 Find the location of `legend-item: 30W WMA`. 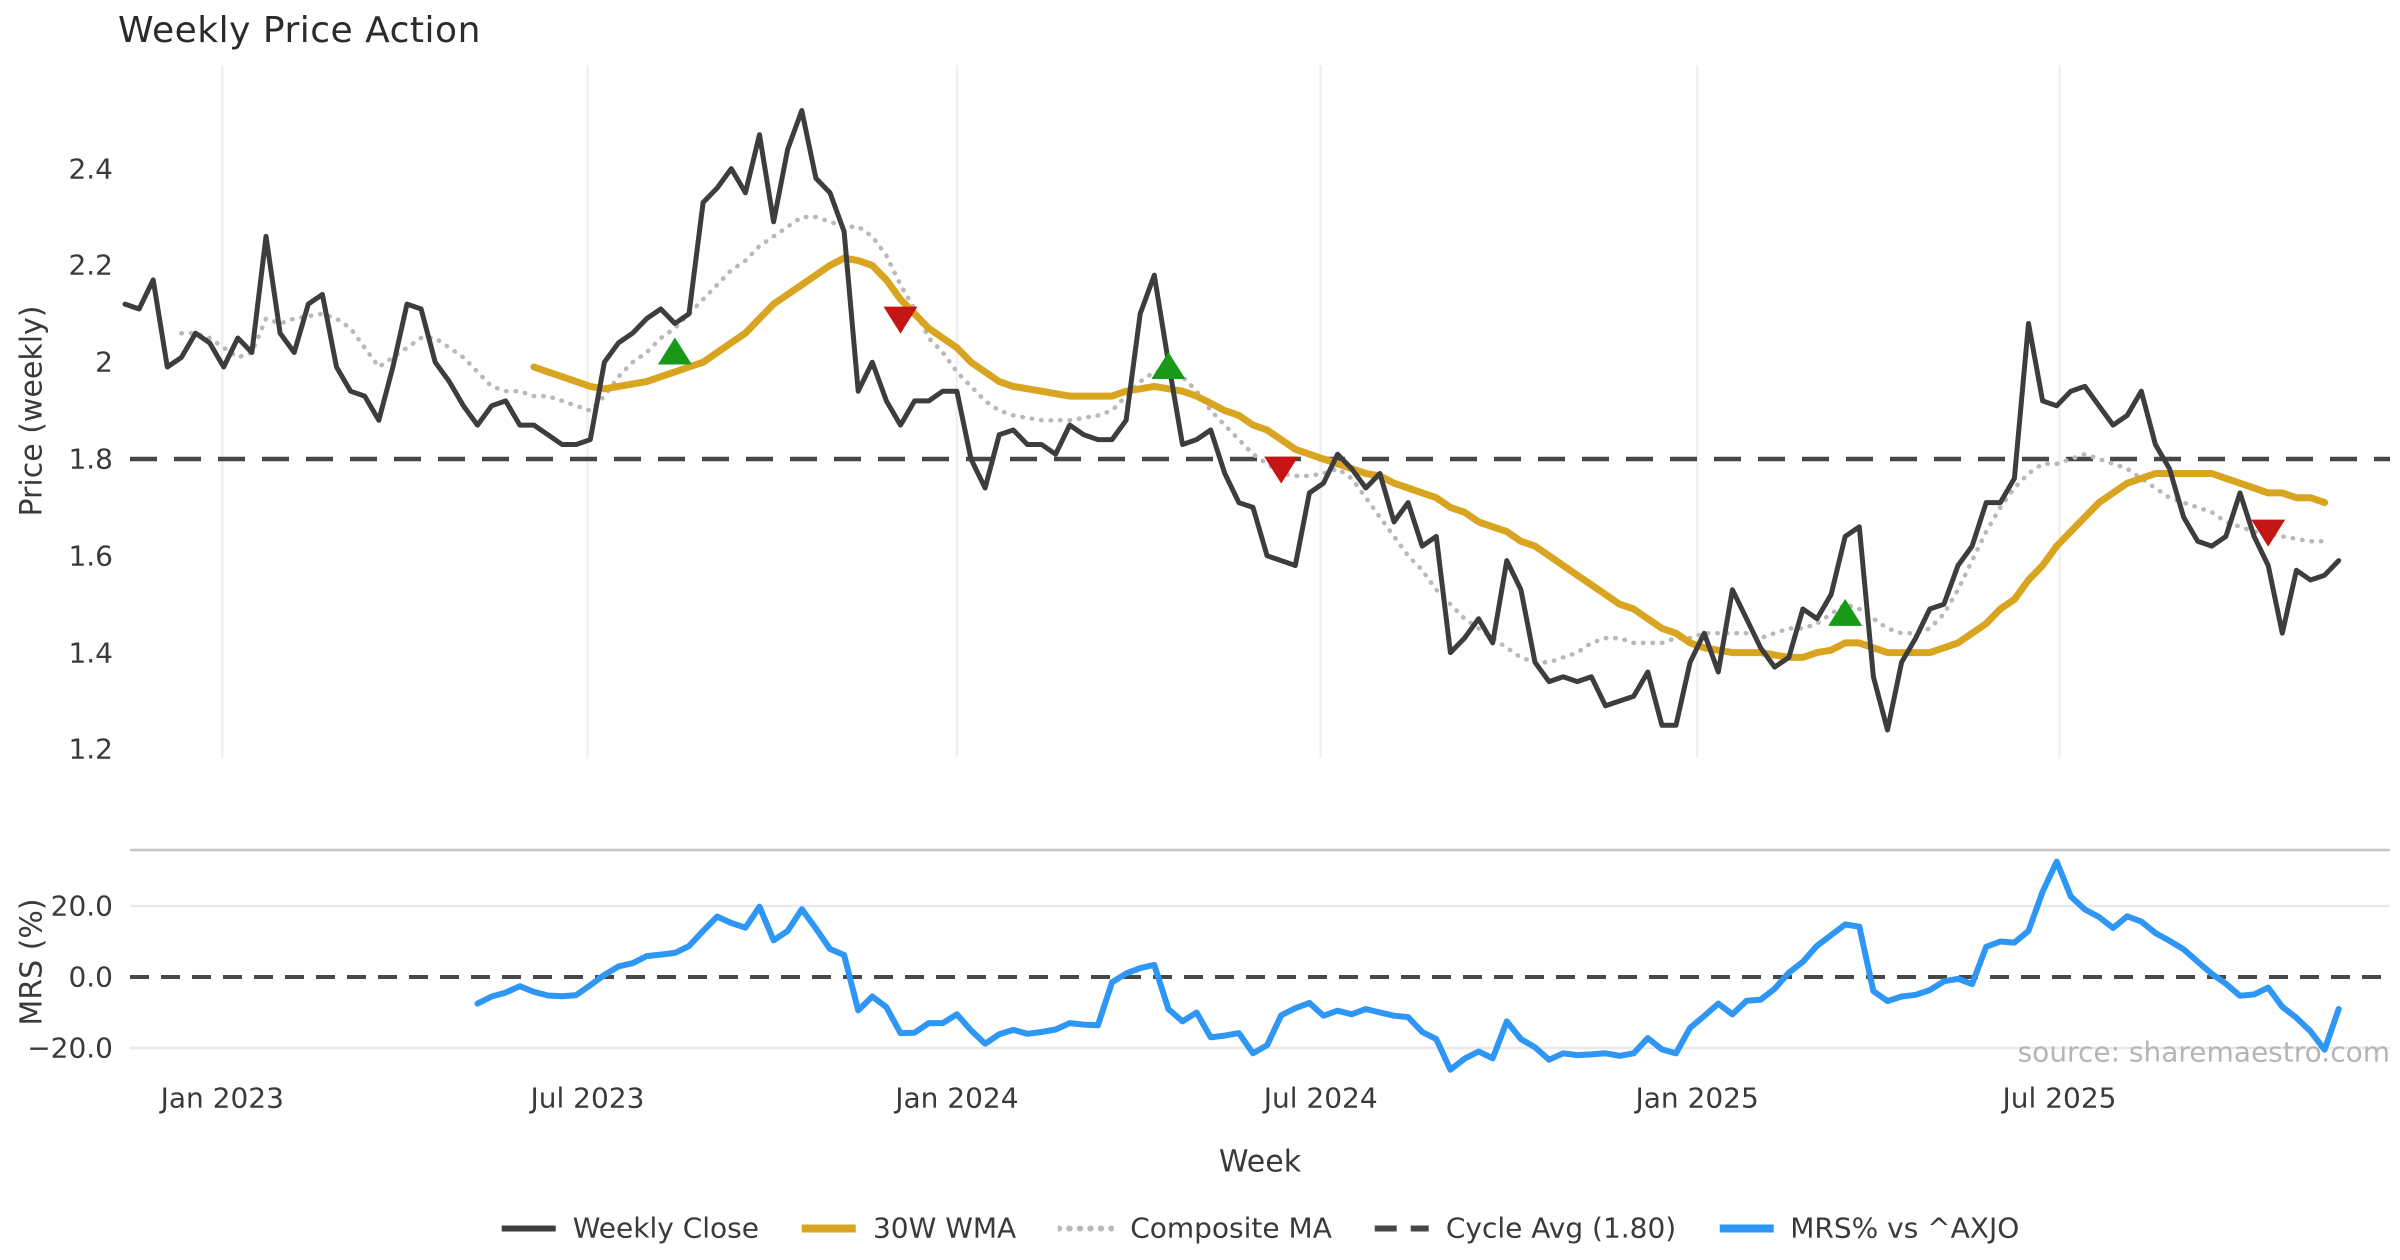

legend-item: 30W WMA is located at coordinates (908, 1228).